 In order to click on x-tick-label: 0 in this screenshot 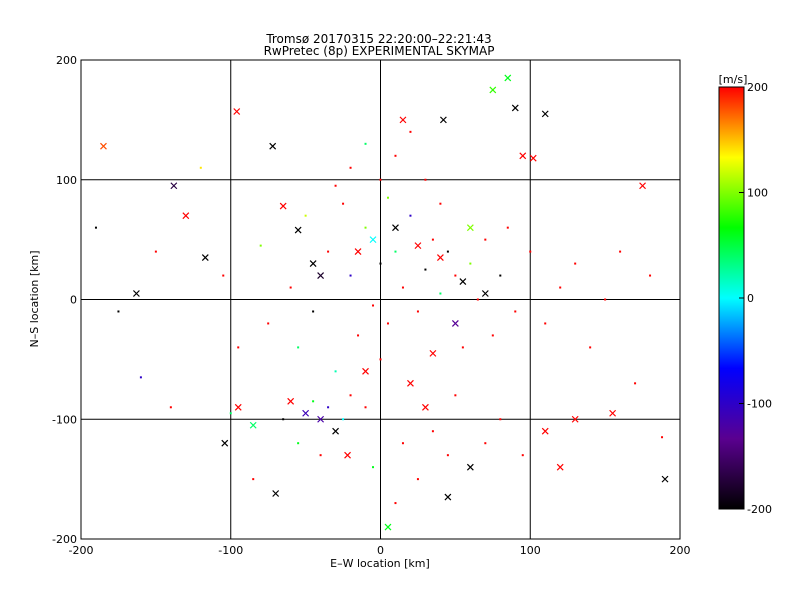, I will do `click(380, 550)`.